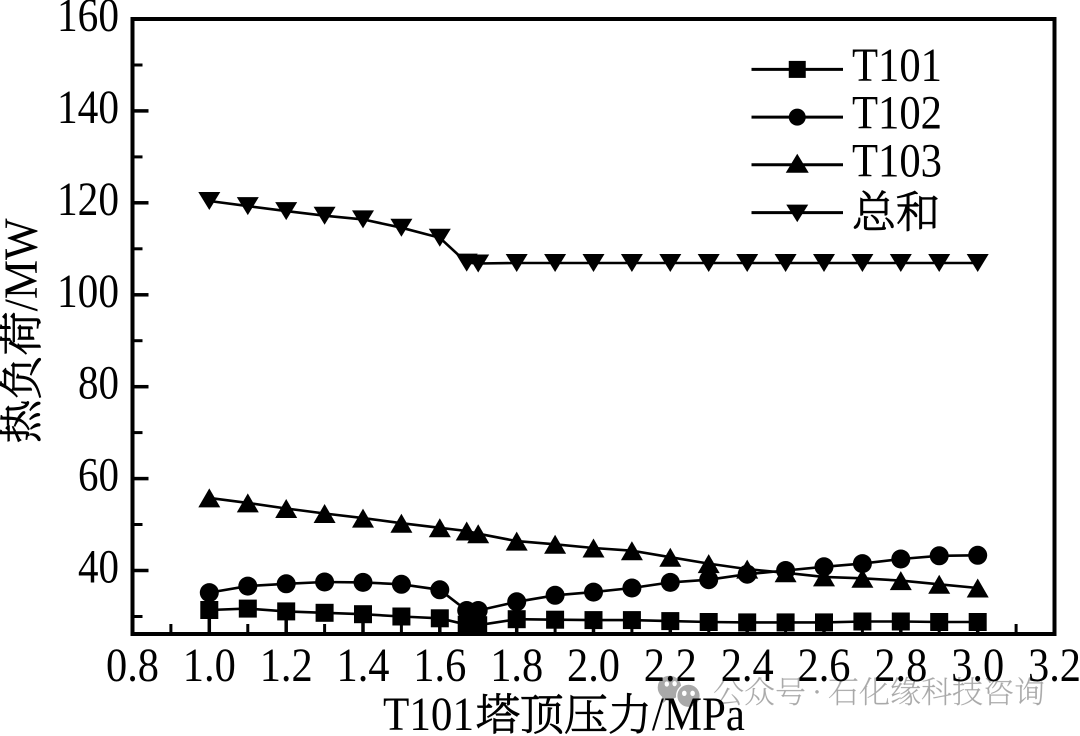 This screenshot has height=736, width=1080. I want to click on svg-text: 2.0, so click(593, 665).